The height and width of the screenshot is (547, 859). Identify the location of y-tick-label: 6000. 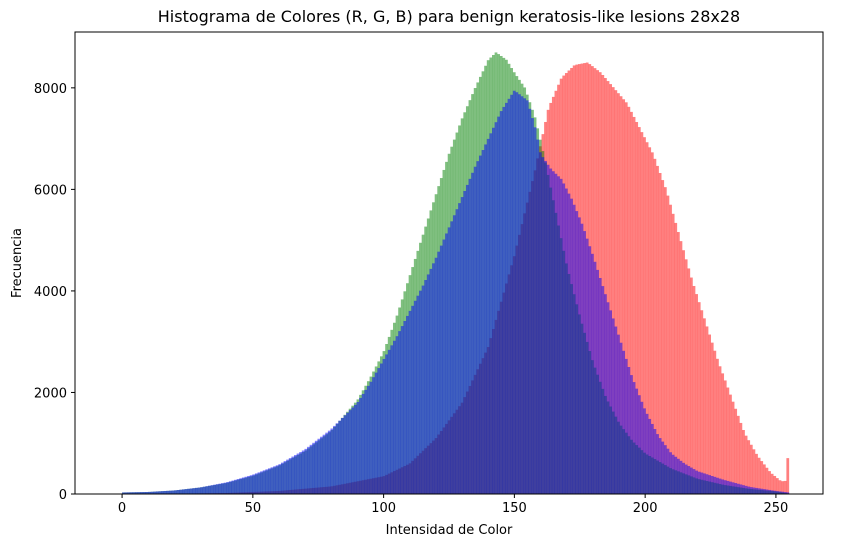
(50, 190).